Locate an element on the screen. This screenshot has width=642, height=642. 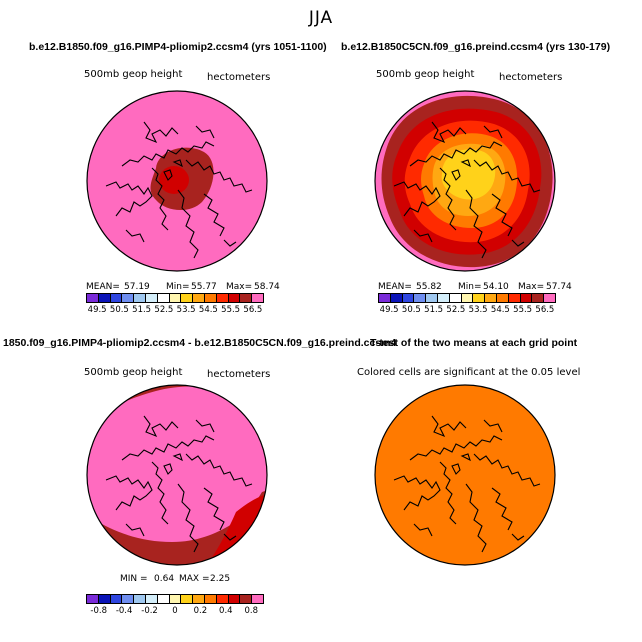
panel3-colorbar is located at coordinates (175, 599).